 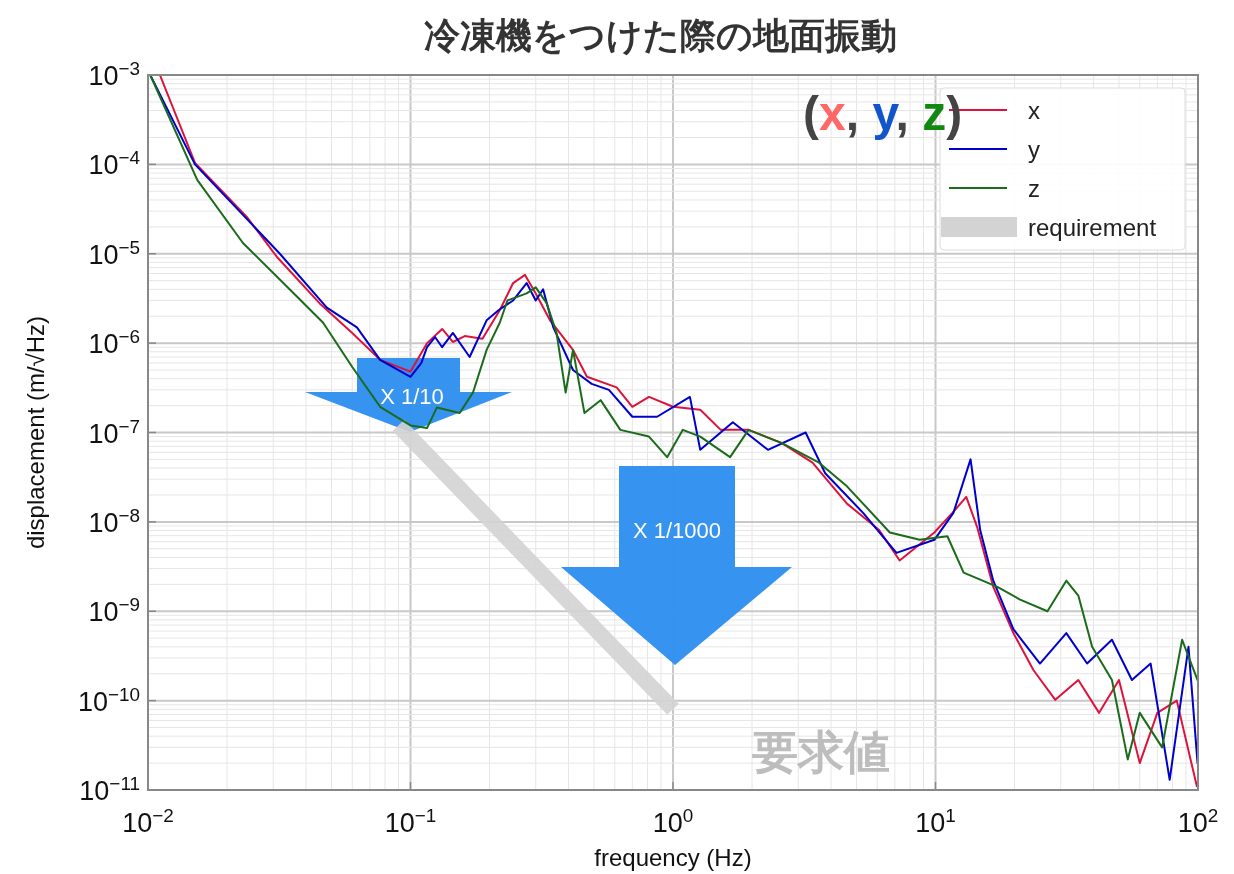 What do you see at coordinates (412, 396) in the screenshot?
I see `annotation: X 1/10` at bounding box center [412, 396].